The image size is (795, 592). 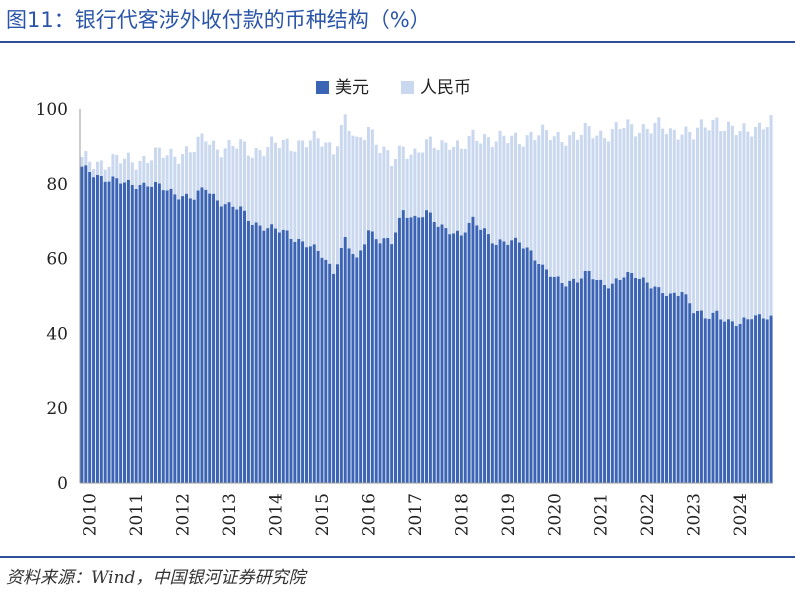 What do you see at coordinates (62, 484) in the screenshot?
I see `y-tick-label: 0` at bounding box center [62, 484].